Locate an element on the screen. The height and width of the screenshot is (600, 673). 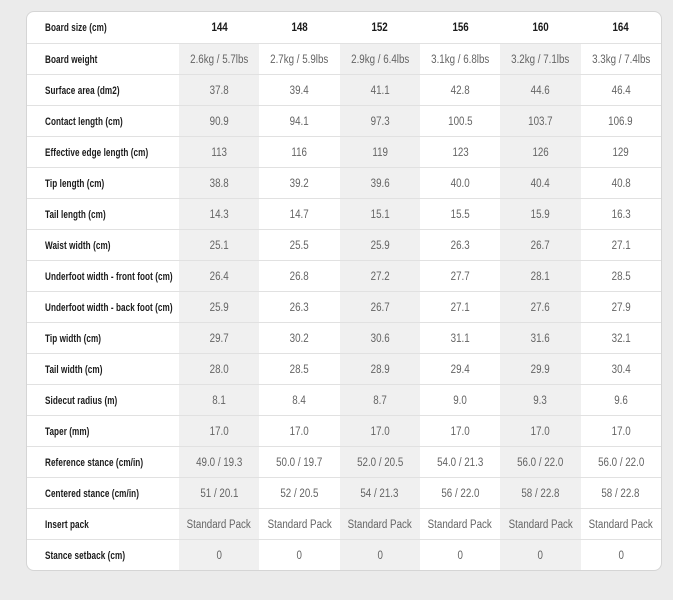
cell-value: 56.0 / 22.0 is located at coordinates (540, 462).